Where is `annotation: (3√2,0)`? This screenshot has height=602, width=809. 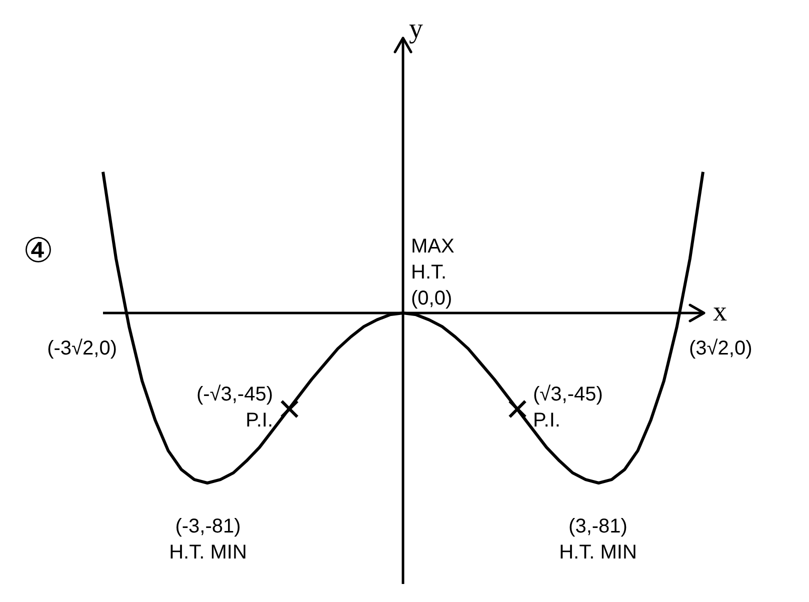
annotation: (3√2,0) is located at coordinates (720, 349).